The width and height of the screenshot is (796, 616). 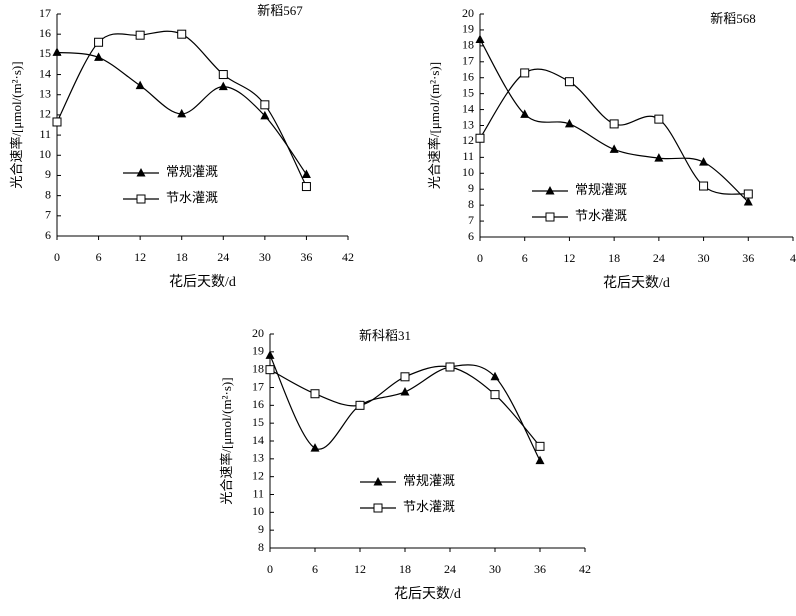 What do you see at coordinates (280, 10) in the screenshot?
I see `chart-title: 新稻567` at bounding box center [280, 10].